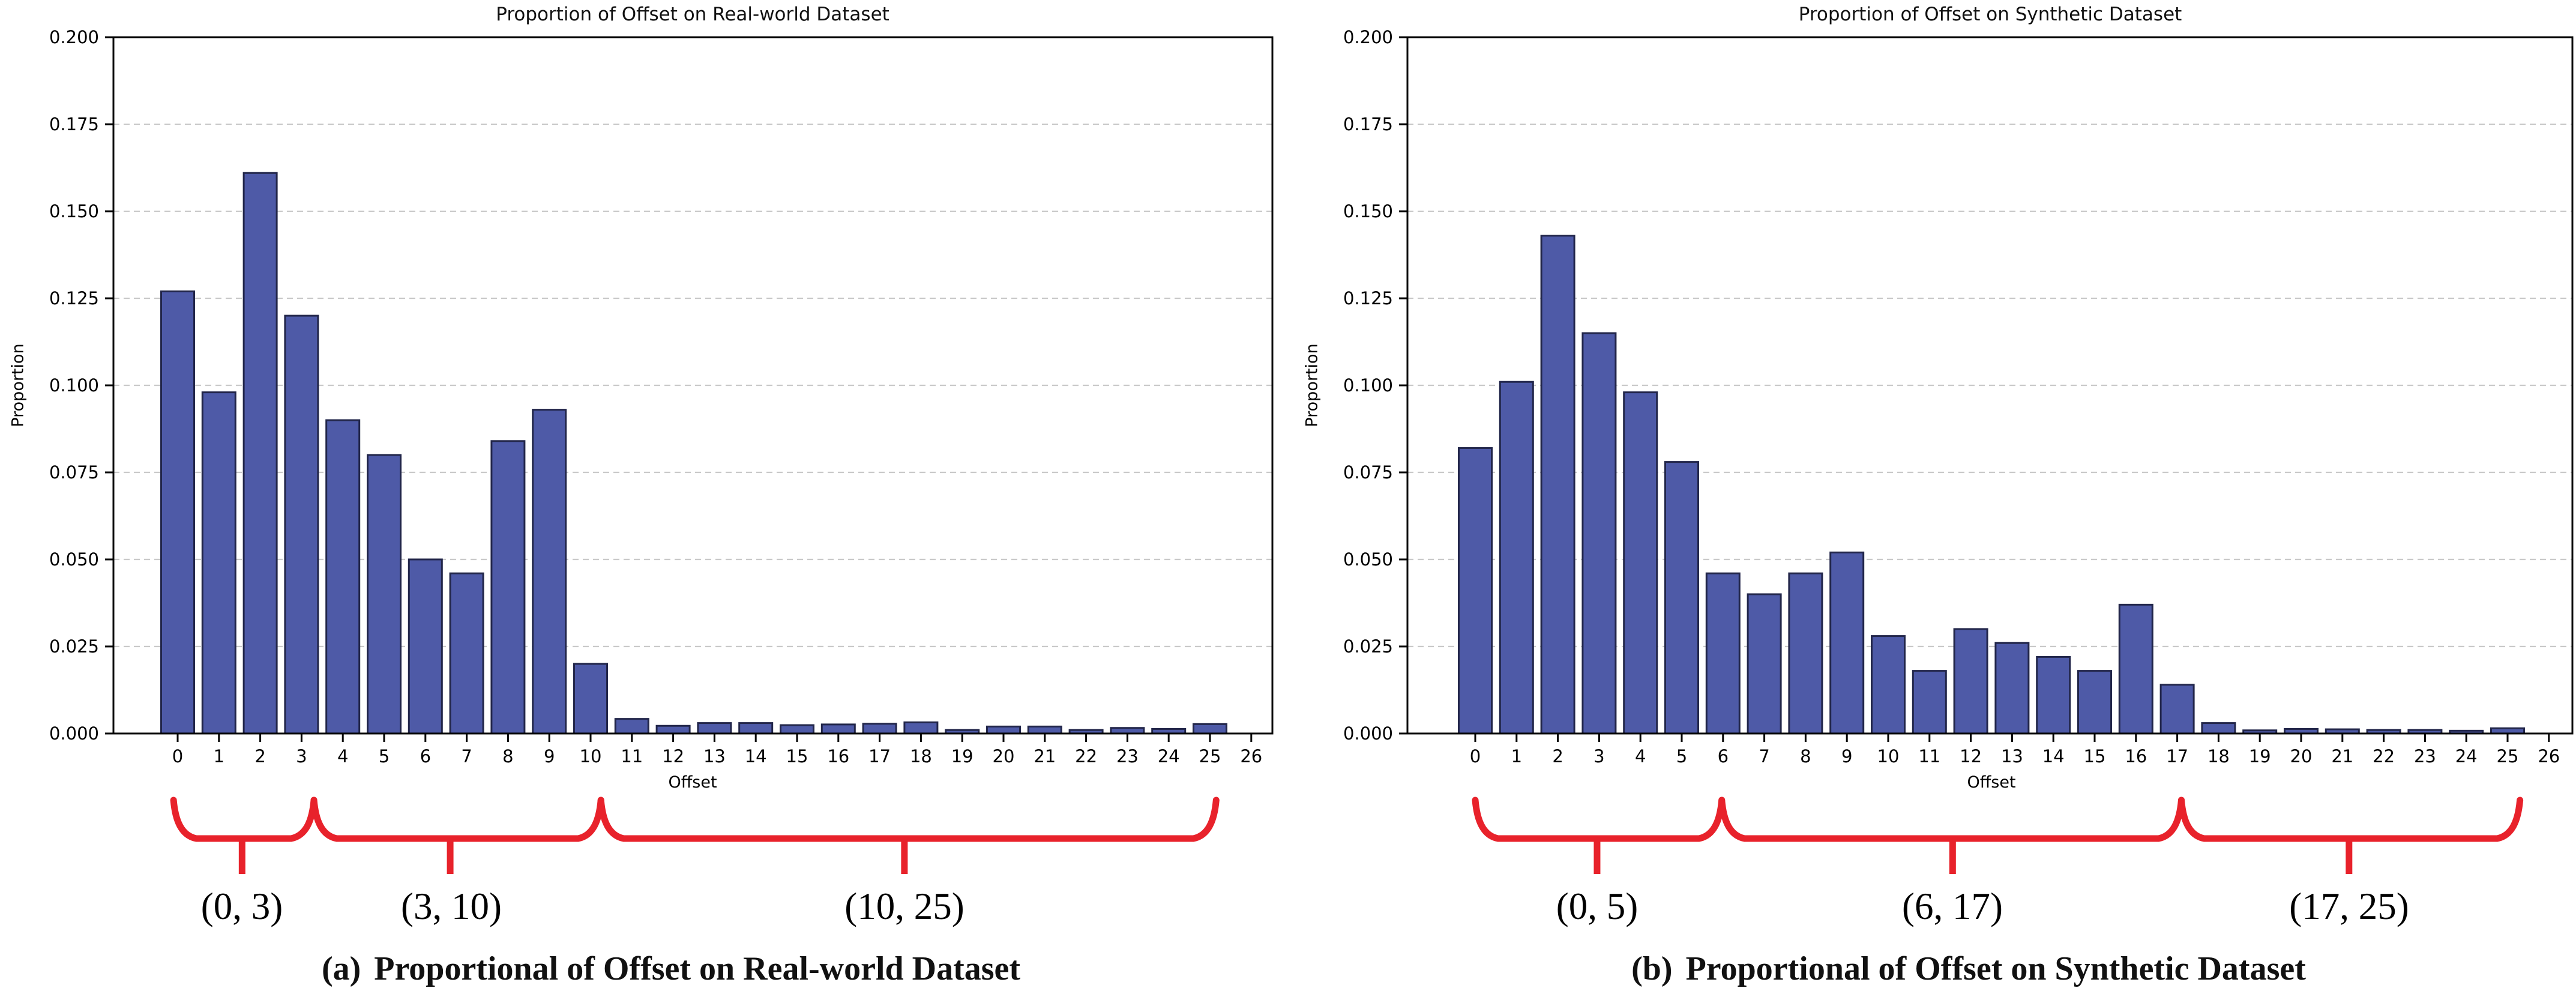  I want to click on x-tick-label: 10, so click(1888, 756).